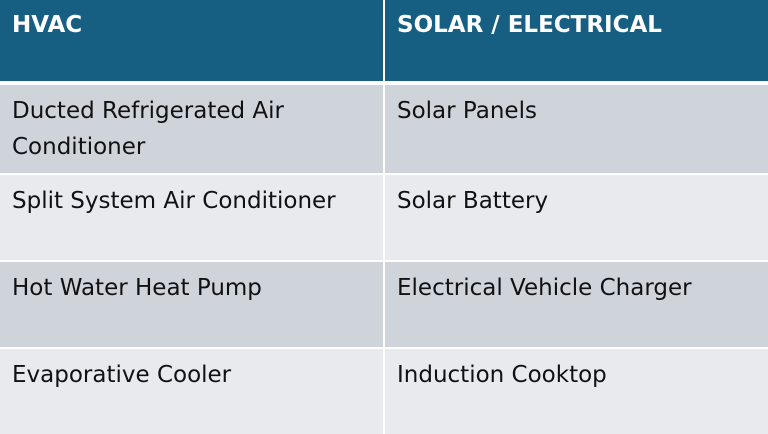  What do you see at coordinates (575, 304) in the screenshot?
I see `cell: Electrical Vehicle Charger` at bounding box center [575, 304].